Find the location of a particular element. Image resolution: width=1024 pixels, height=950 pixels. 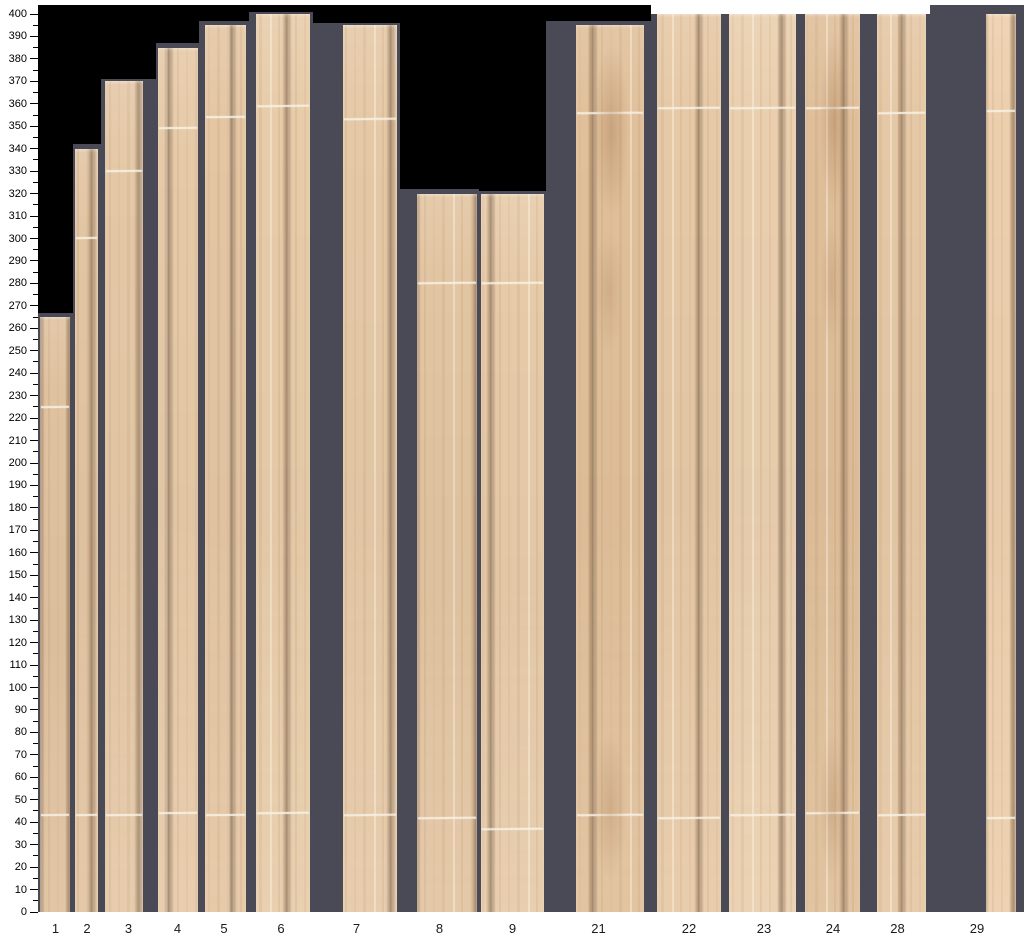

x-tick-label: 21 is located at coordinates (598, 928).